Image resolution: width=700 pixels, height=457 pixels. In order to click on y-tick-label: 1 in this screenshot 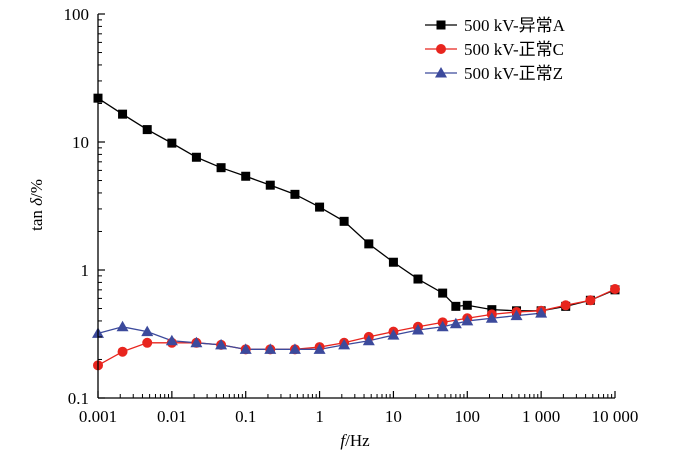, I will do `click(85, 270)`.